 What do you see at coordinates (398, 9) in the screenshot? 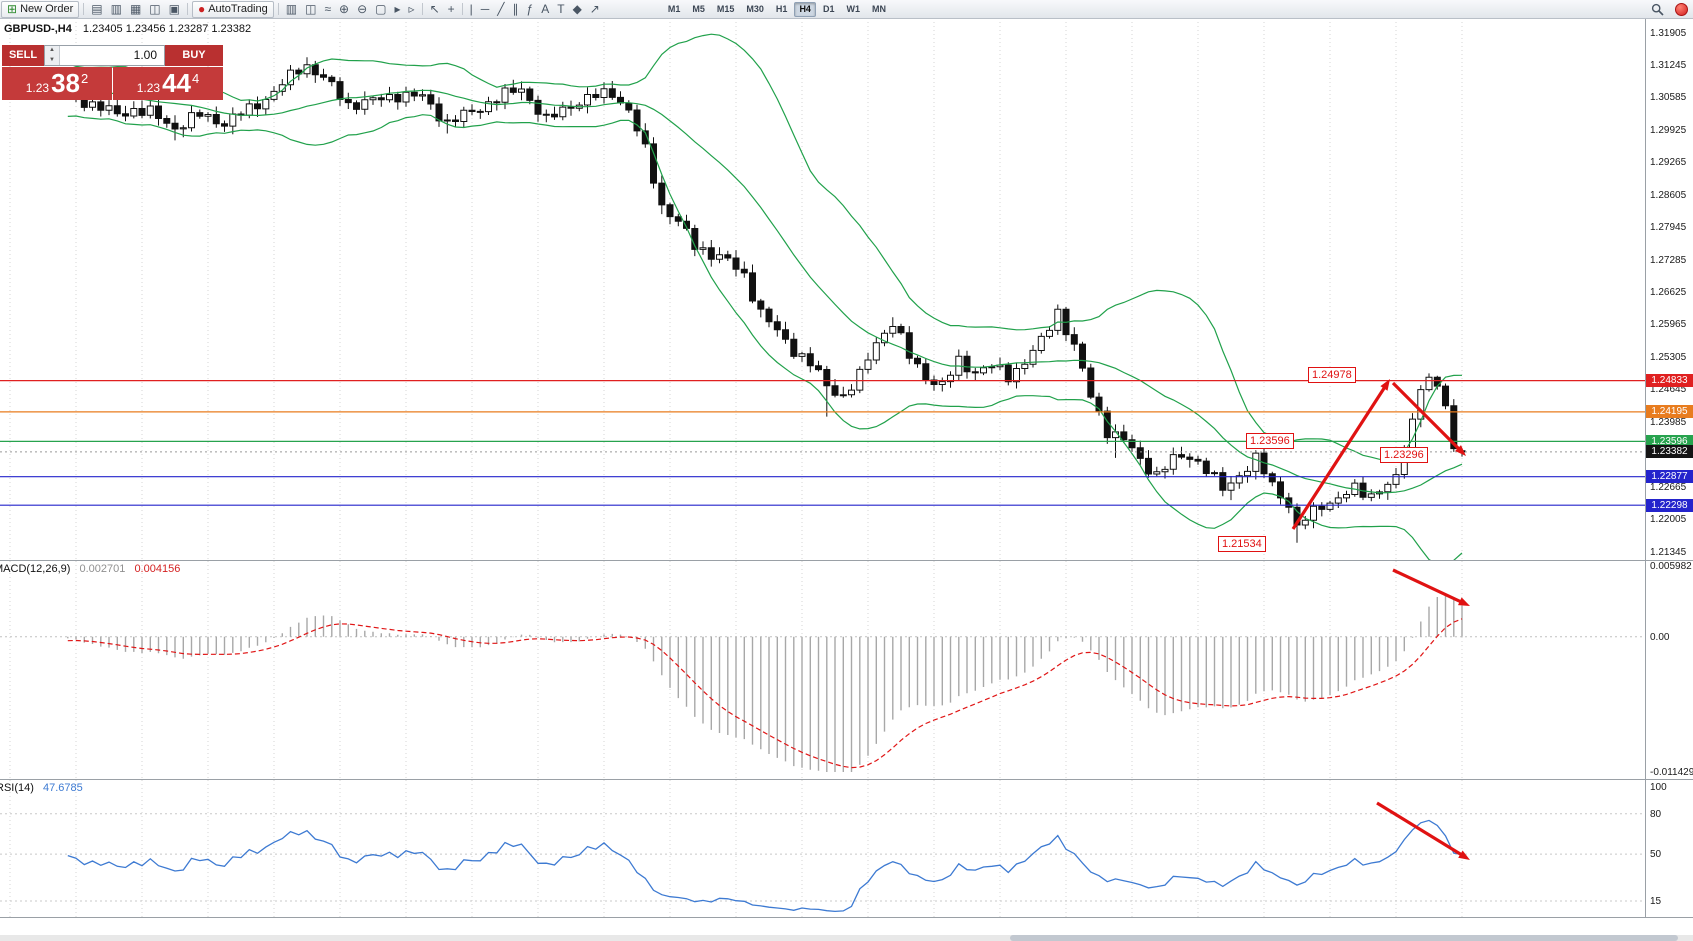
I see `auto-scroll-icon: ▸` at bounding box center [398, 9].